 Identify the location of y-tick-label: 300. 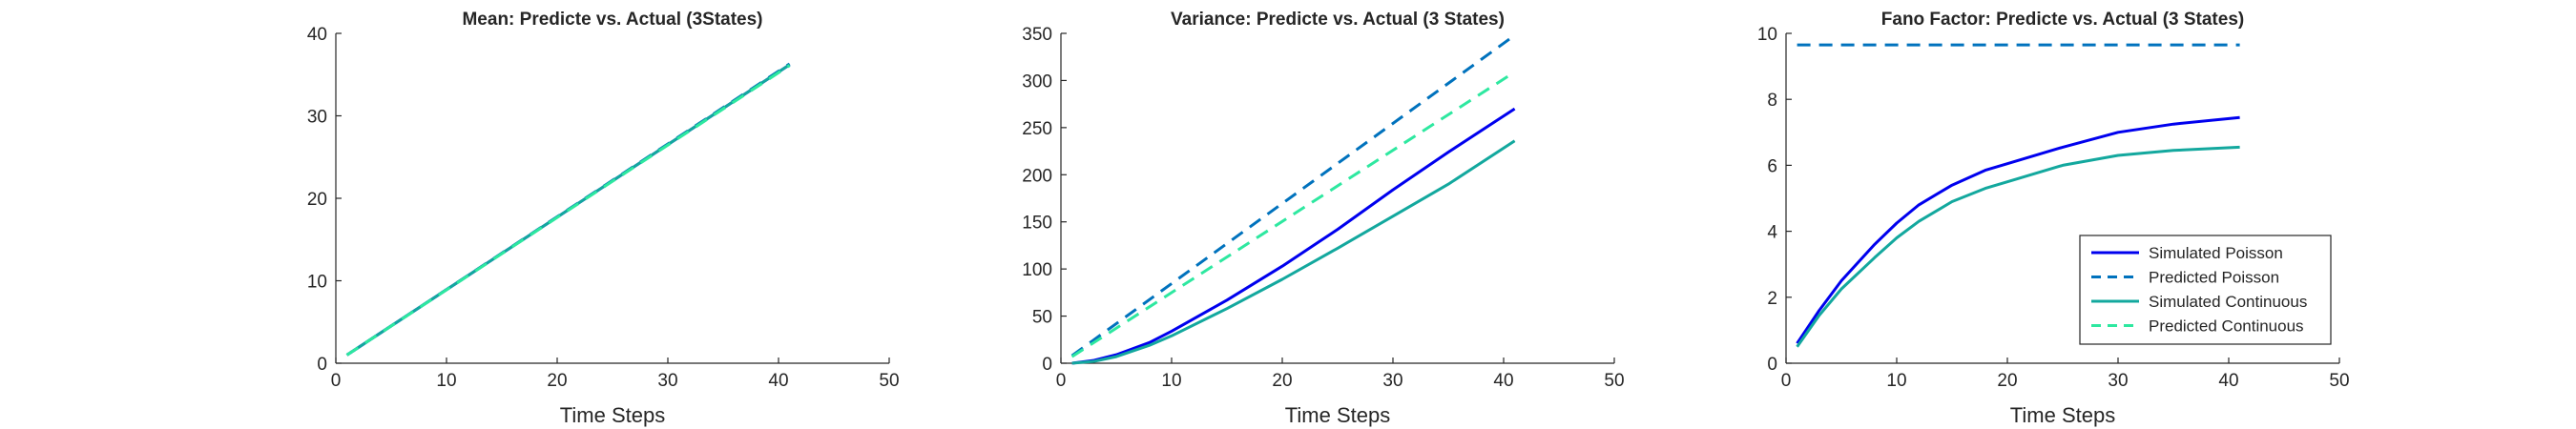
(1037, 82).